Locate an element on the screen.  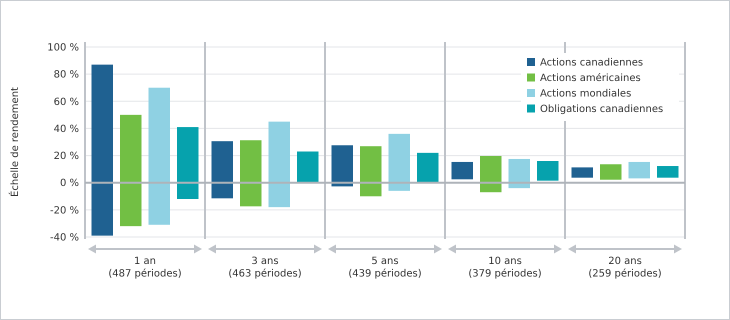
legend-label: Actions canadiennes is located at coordinates (592, 63).